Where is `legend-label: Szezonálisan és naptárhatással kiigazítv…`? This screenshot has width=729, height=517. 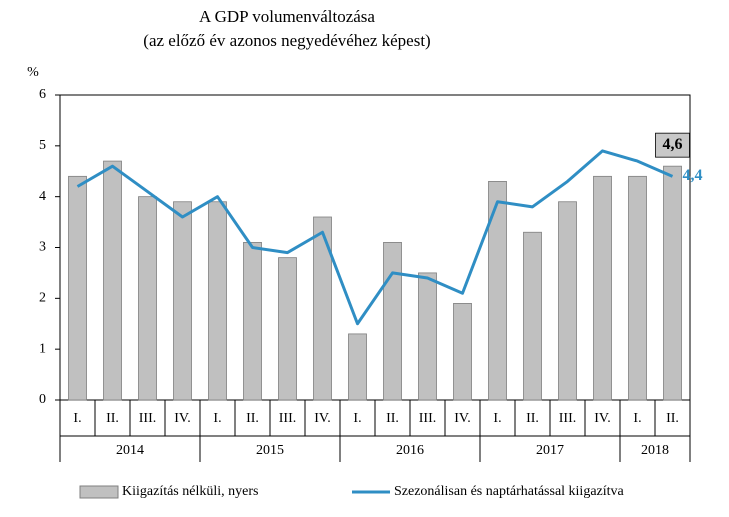 legend-label: Szezonálisan és naptárhatással kiigazítv… is located at coordinates (509, 491).